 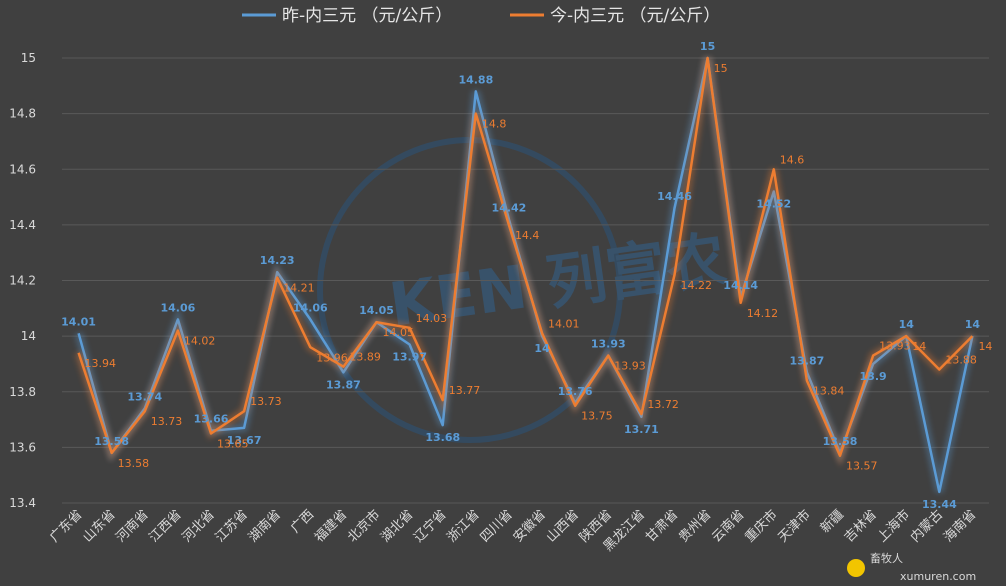 What do you see at coordinates (641, 429) in the screenshot?
I see `data-label: 13.71` at bounding box center [641, 429].